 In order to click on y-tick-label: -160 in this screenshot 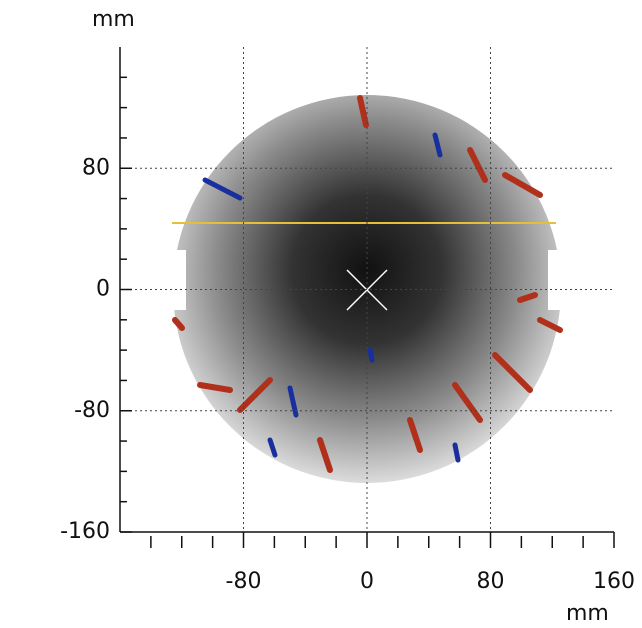, I will do `click(85, 531)`.